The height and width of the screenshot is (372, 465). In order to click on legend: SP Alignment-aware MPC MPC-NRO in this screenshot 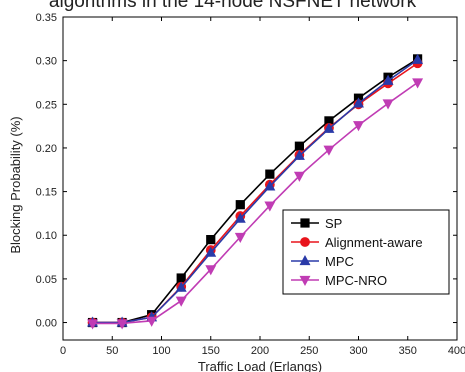, I will do `click(366, 252)`.